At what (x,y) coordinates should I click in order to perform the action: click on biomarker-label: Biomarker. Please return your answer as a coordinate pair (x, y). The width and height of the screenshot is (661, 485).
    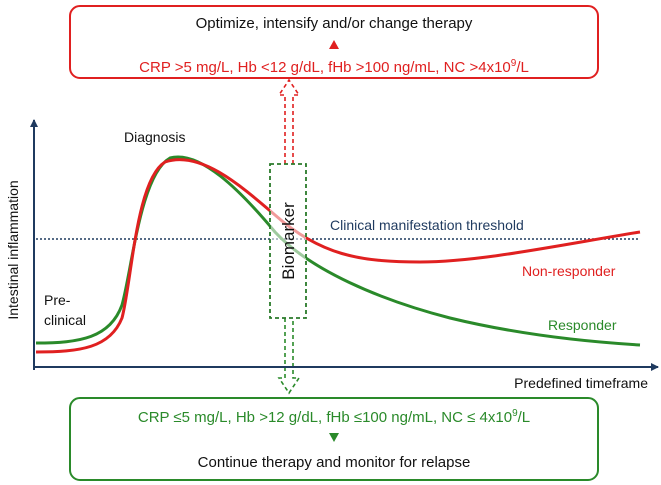
    Looking at the image, I should click on (288, 241).